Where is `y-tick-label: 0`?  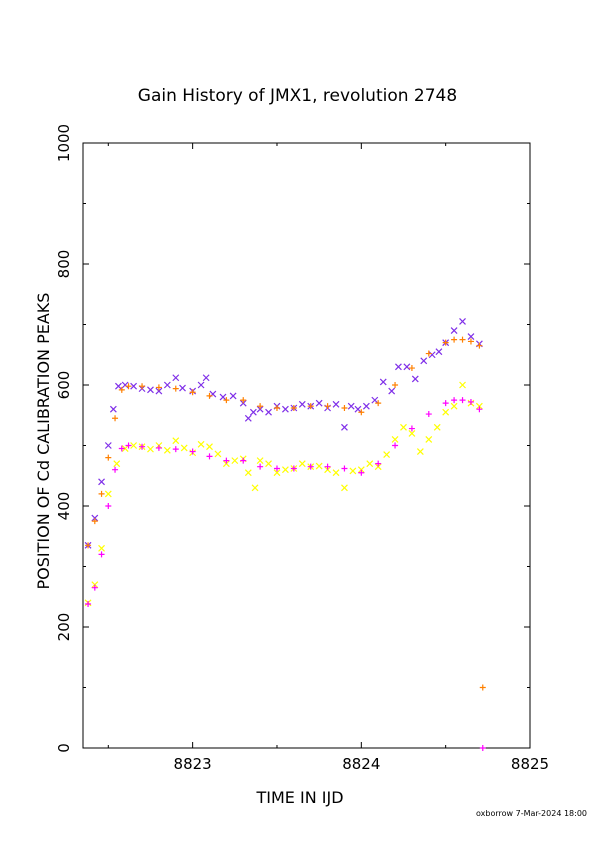 y-tick-label: 0 is located at coordinates (64, 748).